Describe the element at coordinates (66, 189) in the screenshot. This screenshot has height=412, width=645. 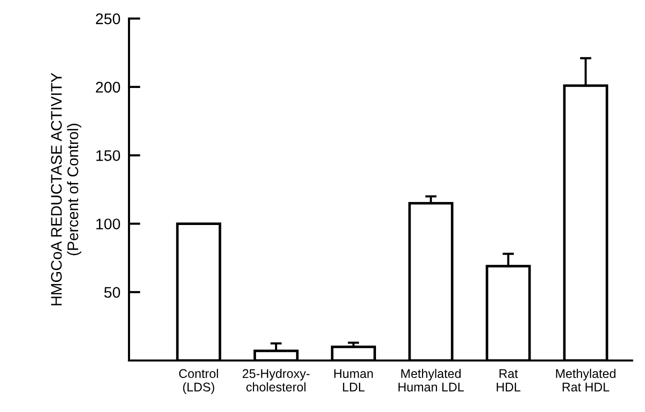
I see `y-axis-title: HMGCoA REDUCTASE ACTIVITY (Percent of Control)` at that location.